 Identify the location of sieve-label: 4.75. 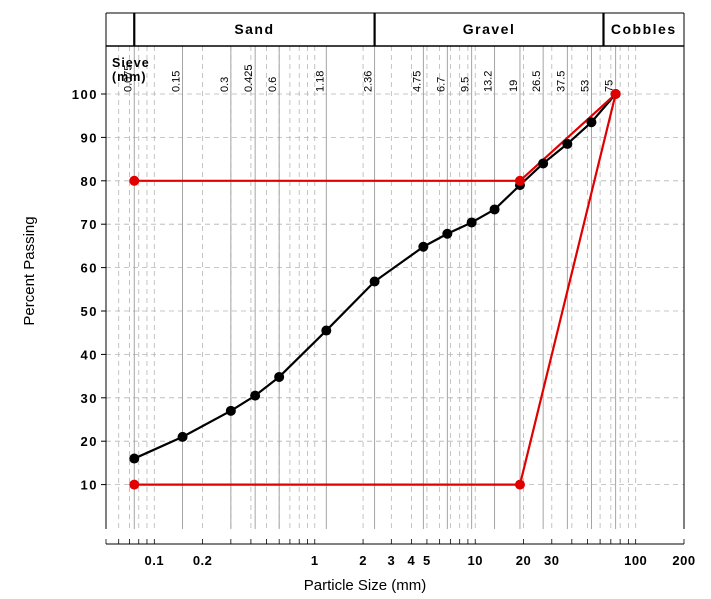
(417, 81).